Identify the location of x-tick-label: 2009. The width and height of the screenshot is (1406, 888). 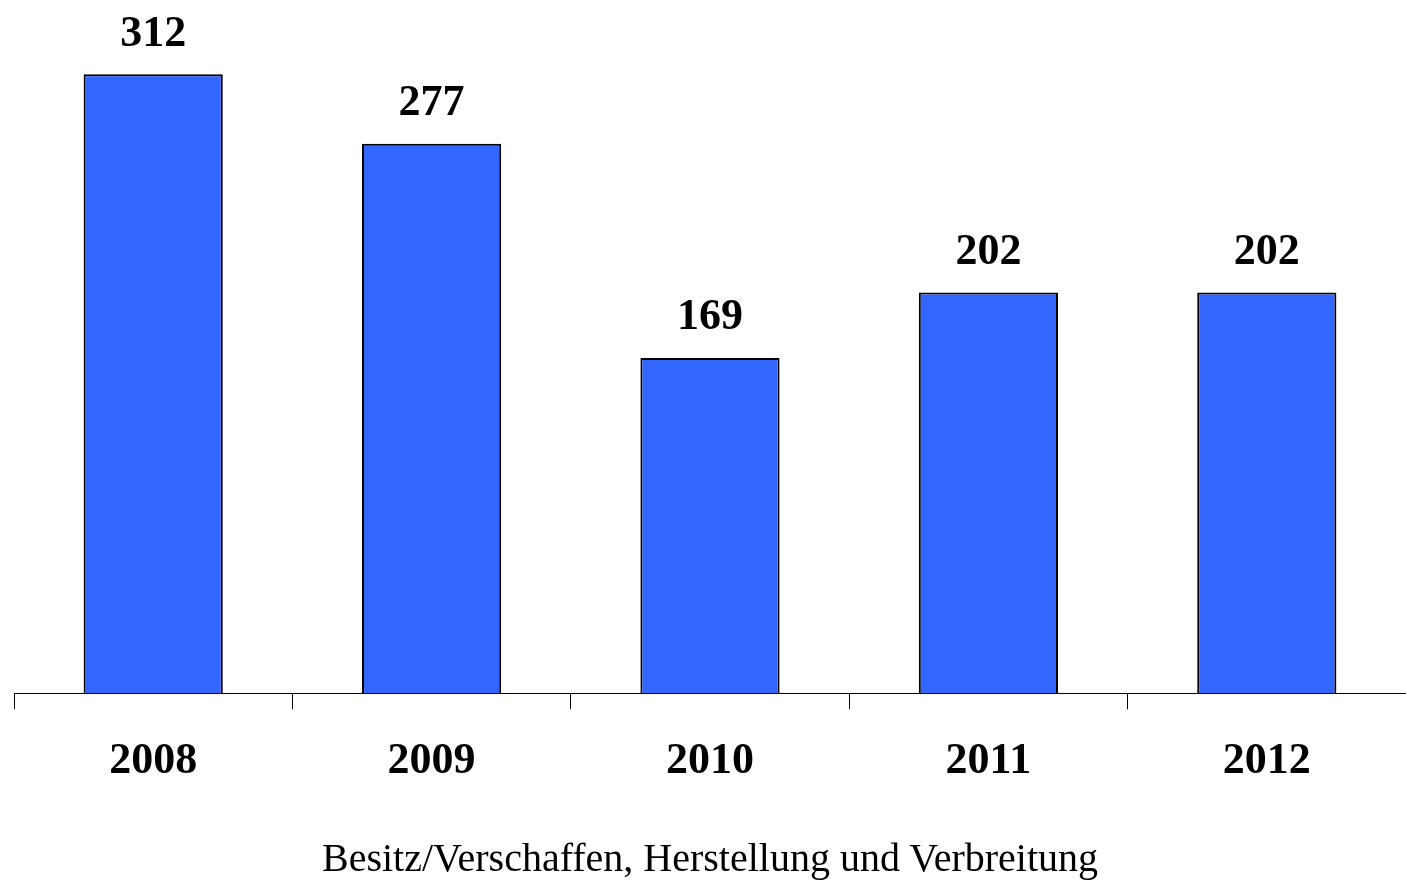
(431, 758).